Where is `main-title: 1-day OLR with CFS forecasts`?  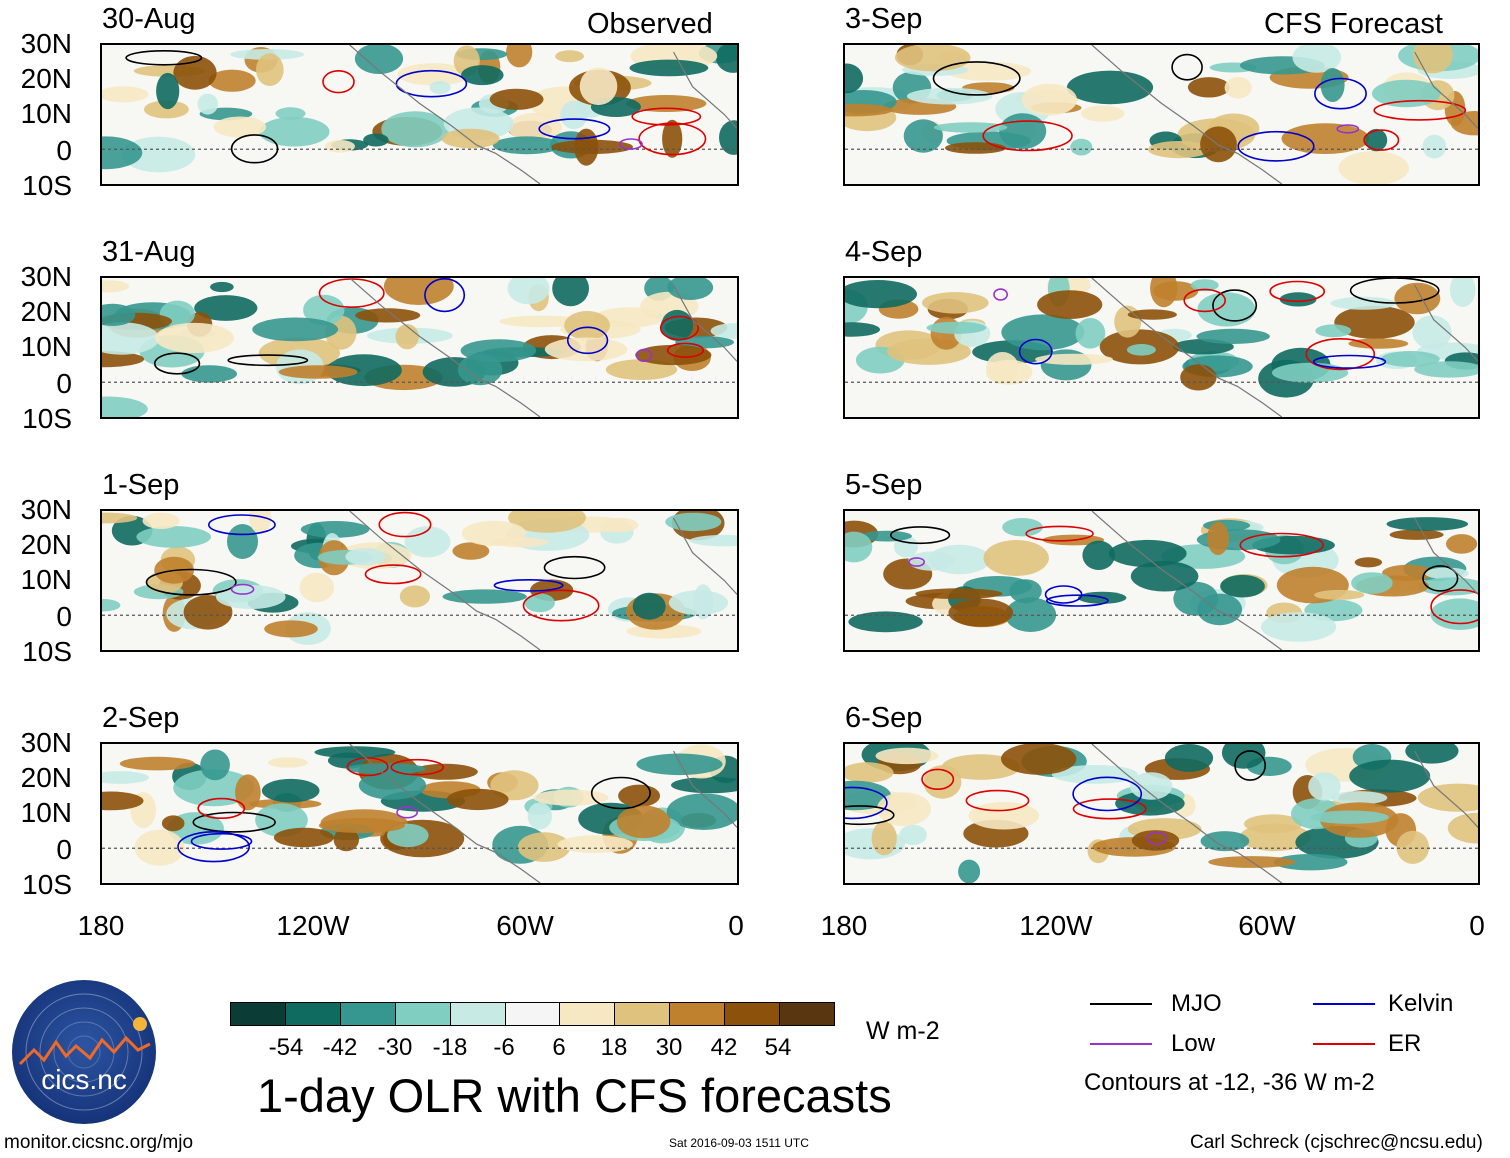
main-title: 1-day OLR with CFS forecasts is located at coordinates (574, 1095).